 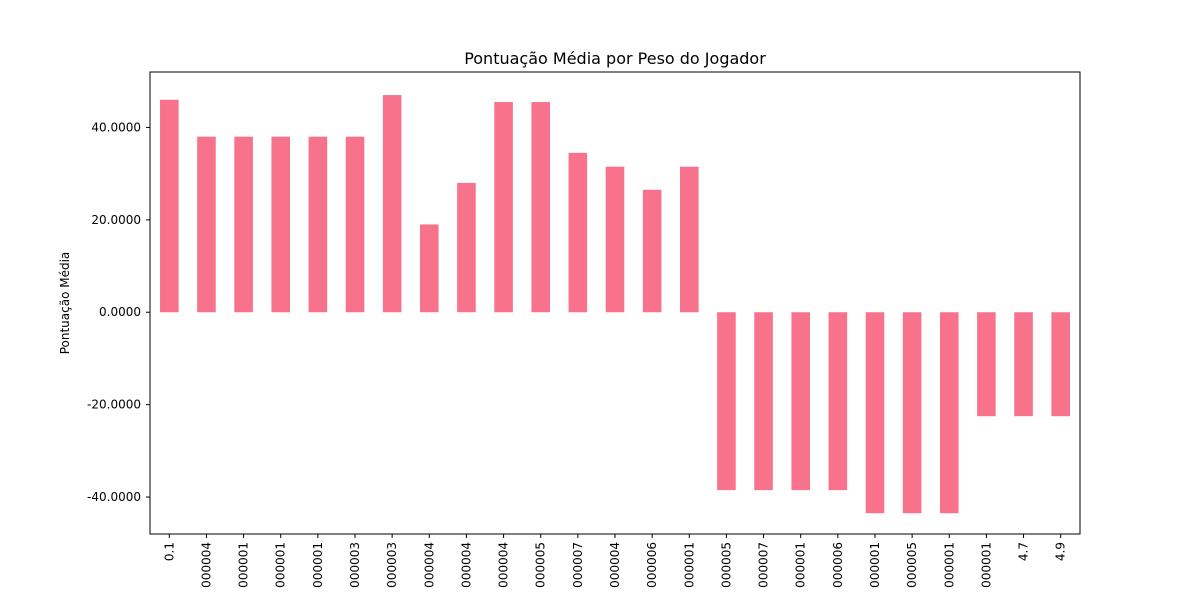 What do you see at coordinates (65, 303) in the screenshot?
I see `y-axis-label: Pontuação Média` at bounding box center [65, 303].